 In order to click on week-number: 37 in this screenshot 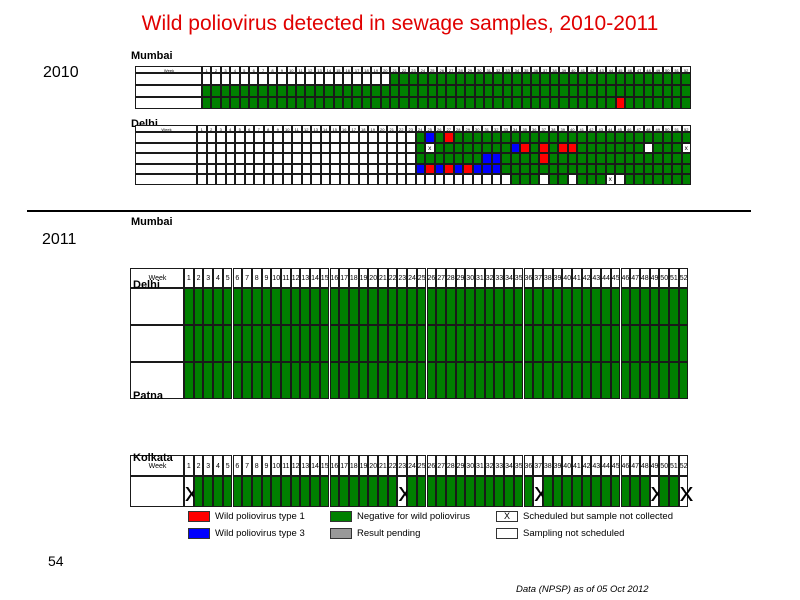, I will do `click(538, 465)`.